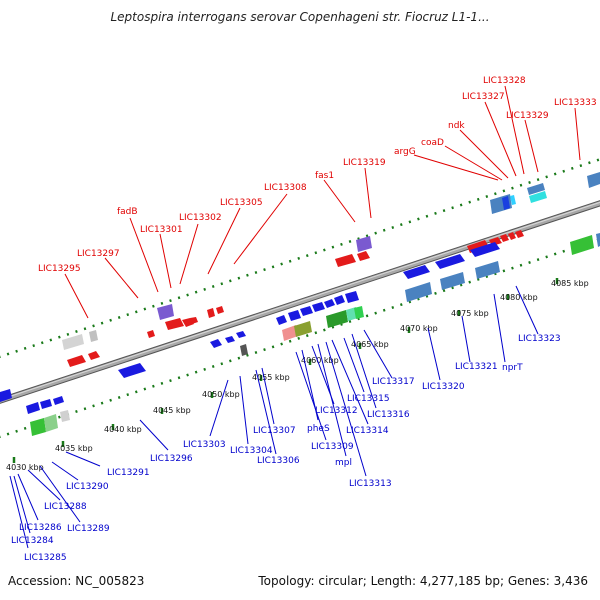 Image resolution: width=600 pixels, height=600 pixels. Describe the element at coordinates (527, 116) in the screenshot. I see `gene-label: LIC13329` at that location.